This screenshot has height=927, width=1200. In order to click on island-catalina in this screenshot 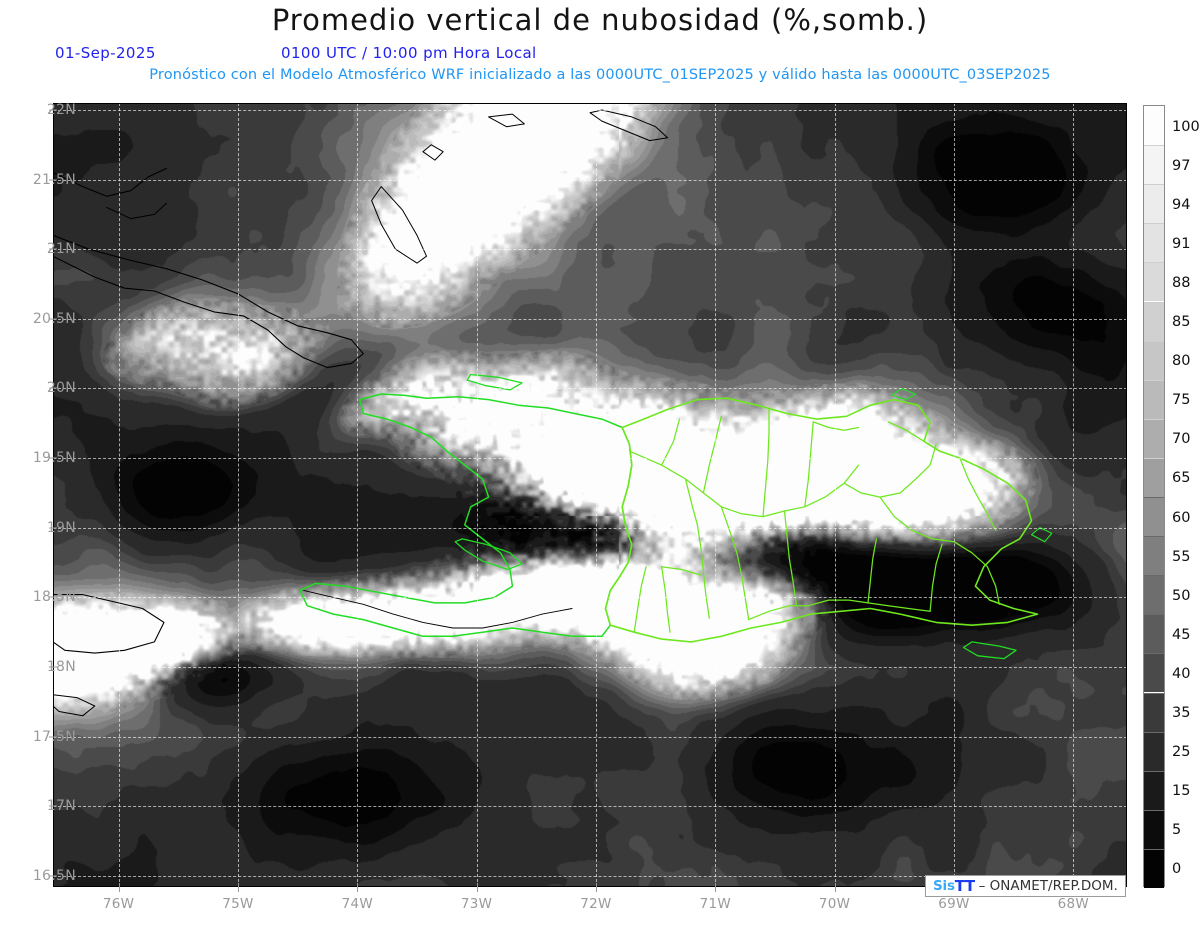, I will do `click(1041, 535)`.